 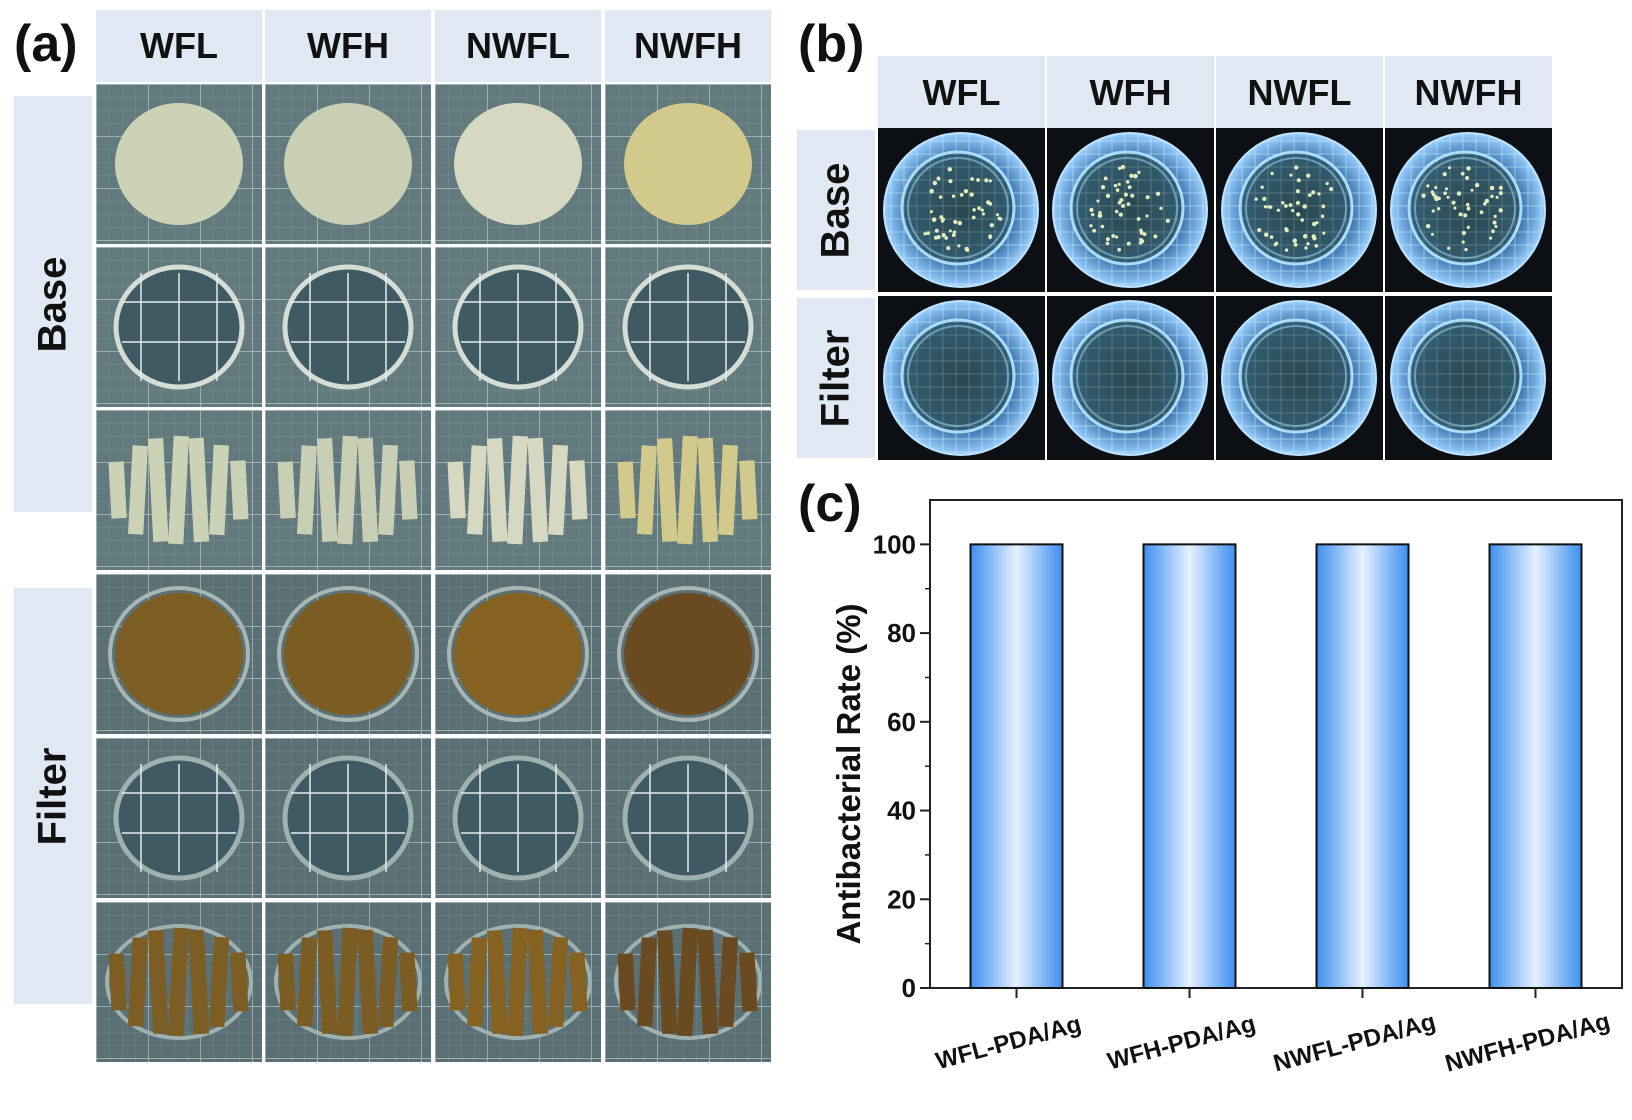 I want to click on column-header-a-nwfh: NWFH, so click(x=688, y=46).